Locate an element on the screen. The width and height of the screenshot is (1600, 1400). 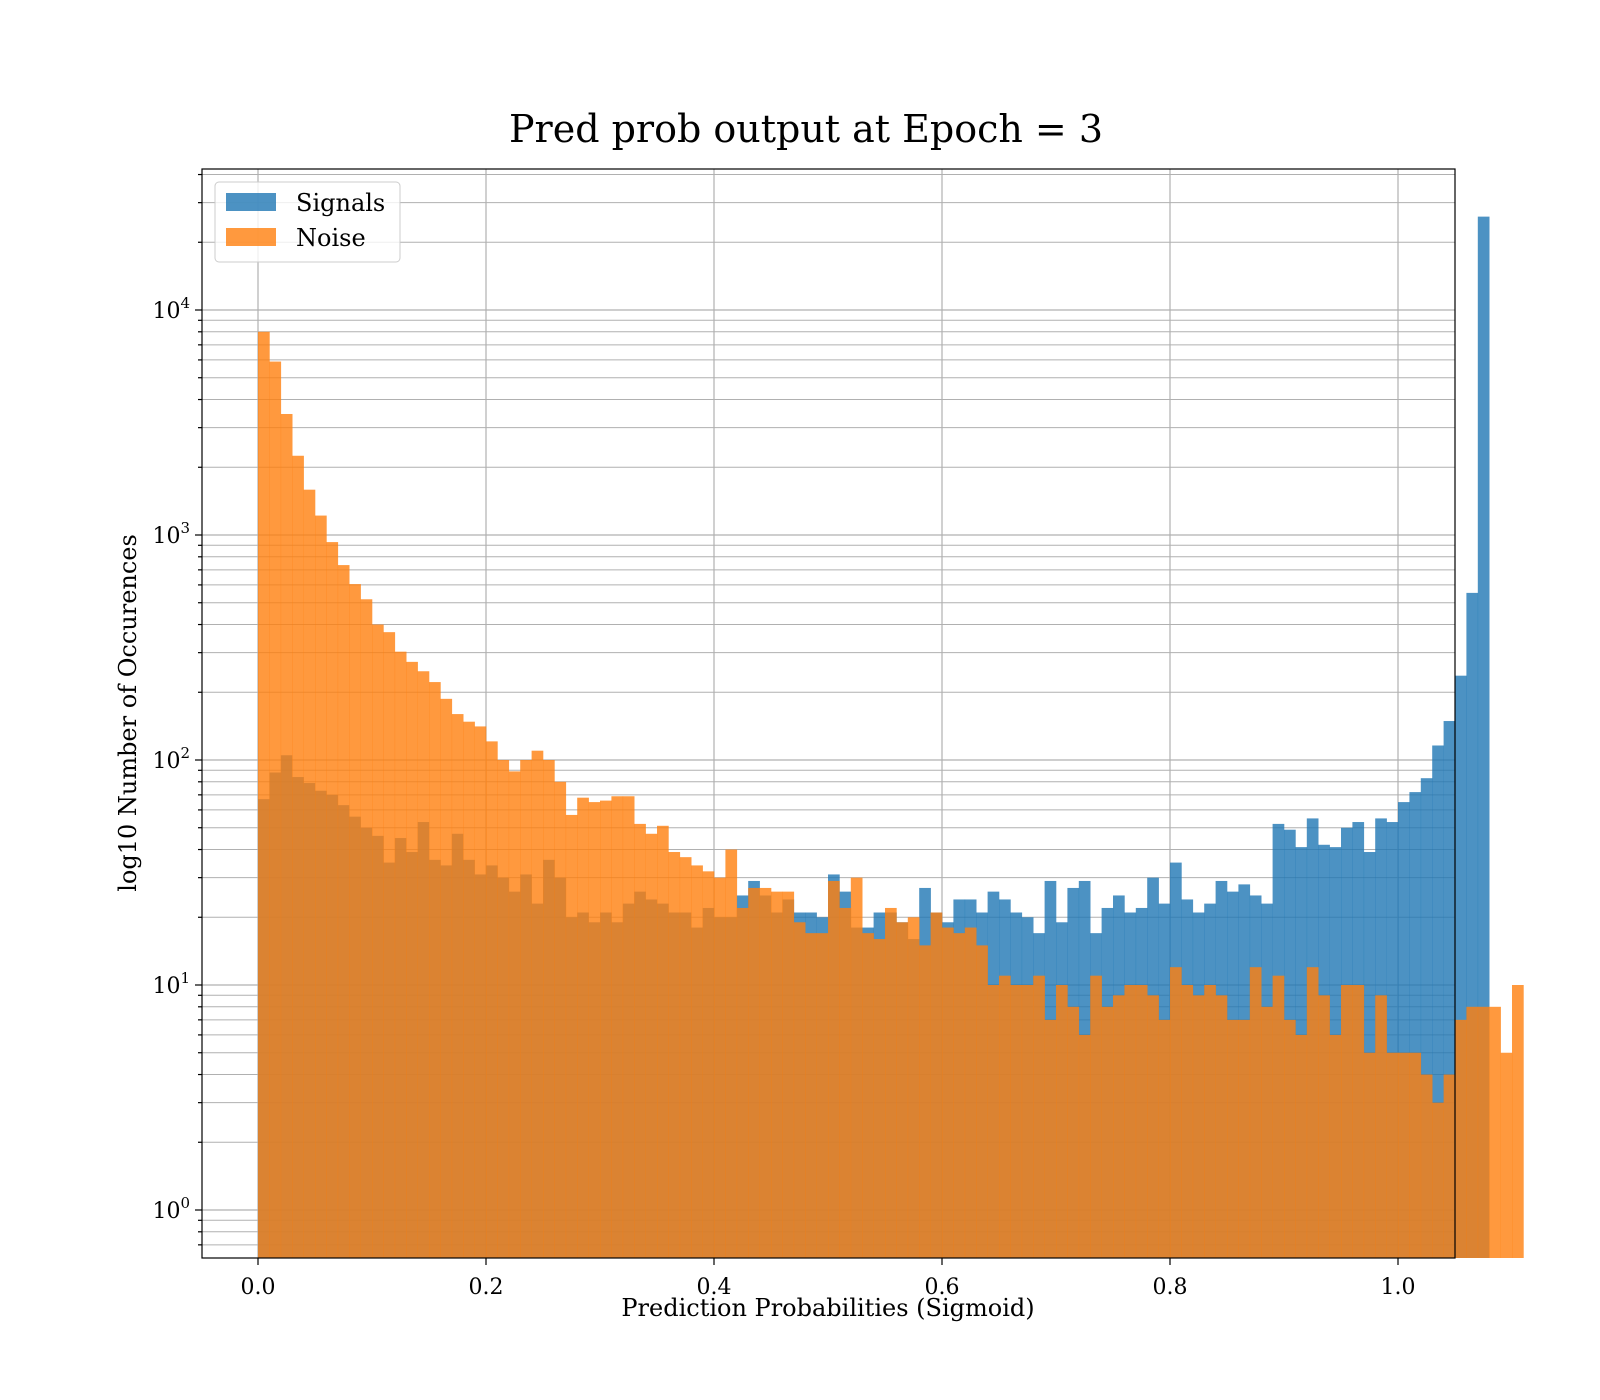
chart-title: Pred prob output at Epoch = 3 is located at coordinates (806, 129).